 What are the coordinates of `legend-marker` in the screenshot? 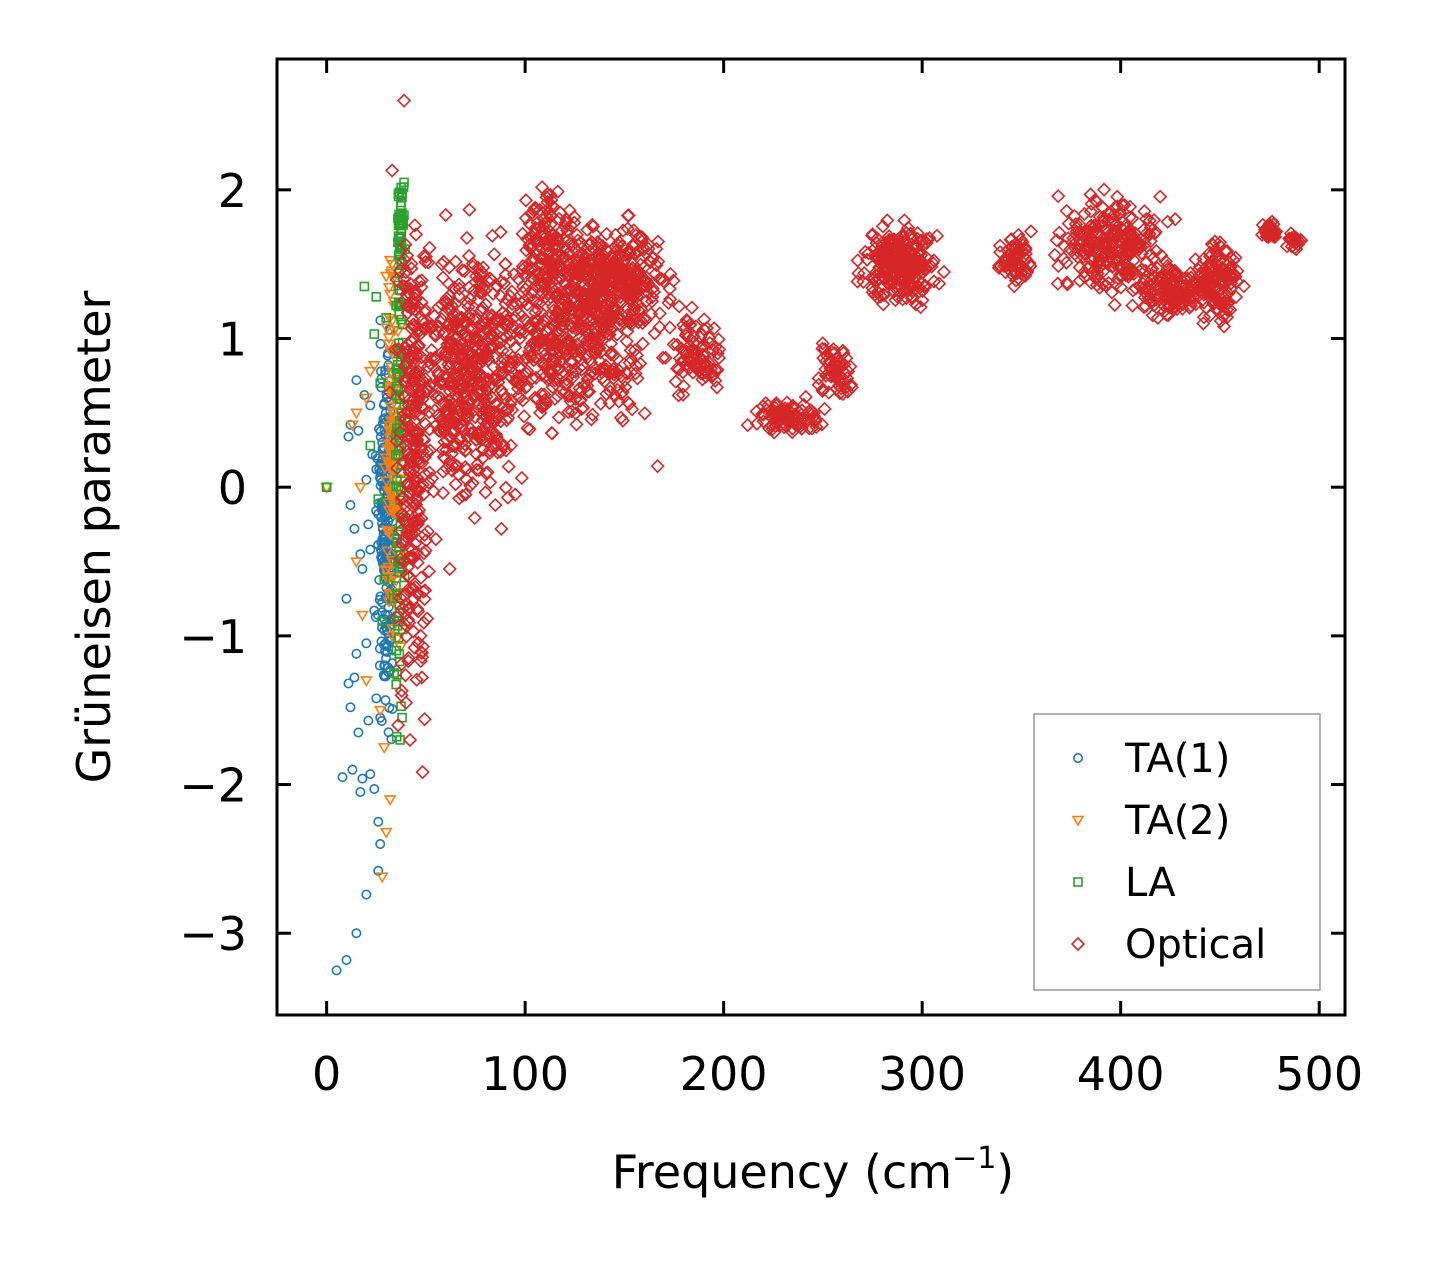 It's located at (1078, 757).